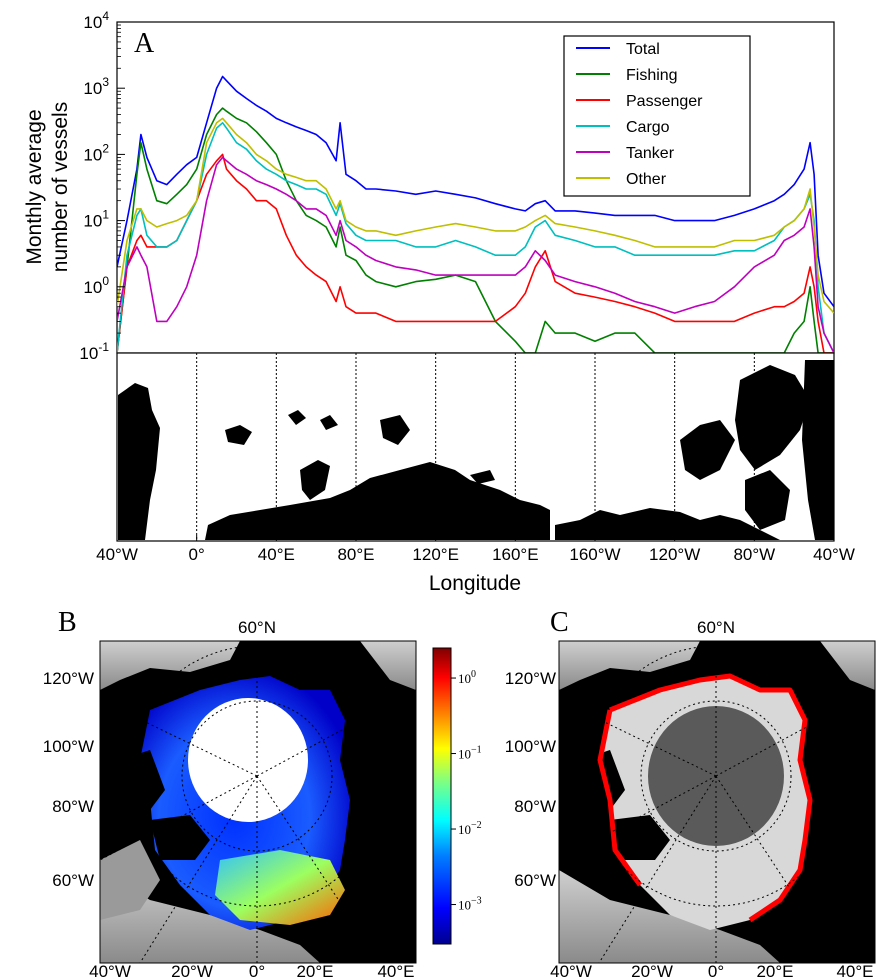 The height and width of the screenshot is (980, 878). What do you see at coordinates (96, 219) in the screenshot?
I see `y-tick-label: 10¹` at bounding box center [96, 219].